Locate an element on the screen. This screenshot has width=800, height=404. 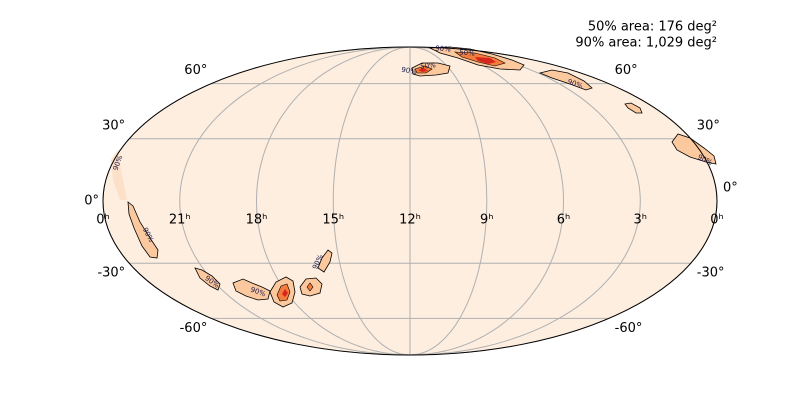
ra-tick-label: 18ʰ is located at coordinates (257, 220).